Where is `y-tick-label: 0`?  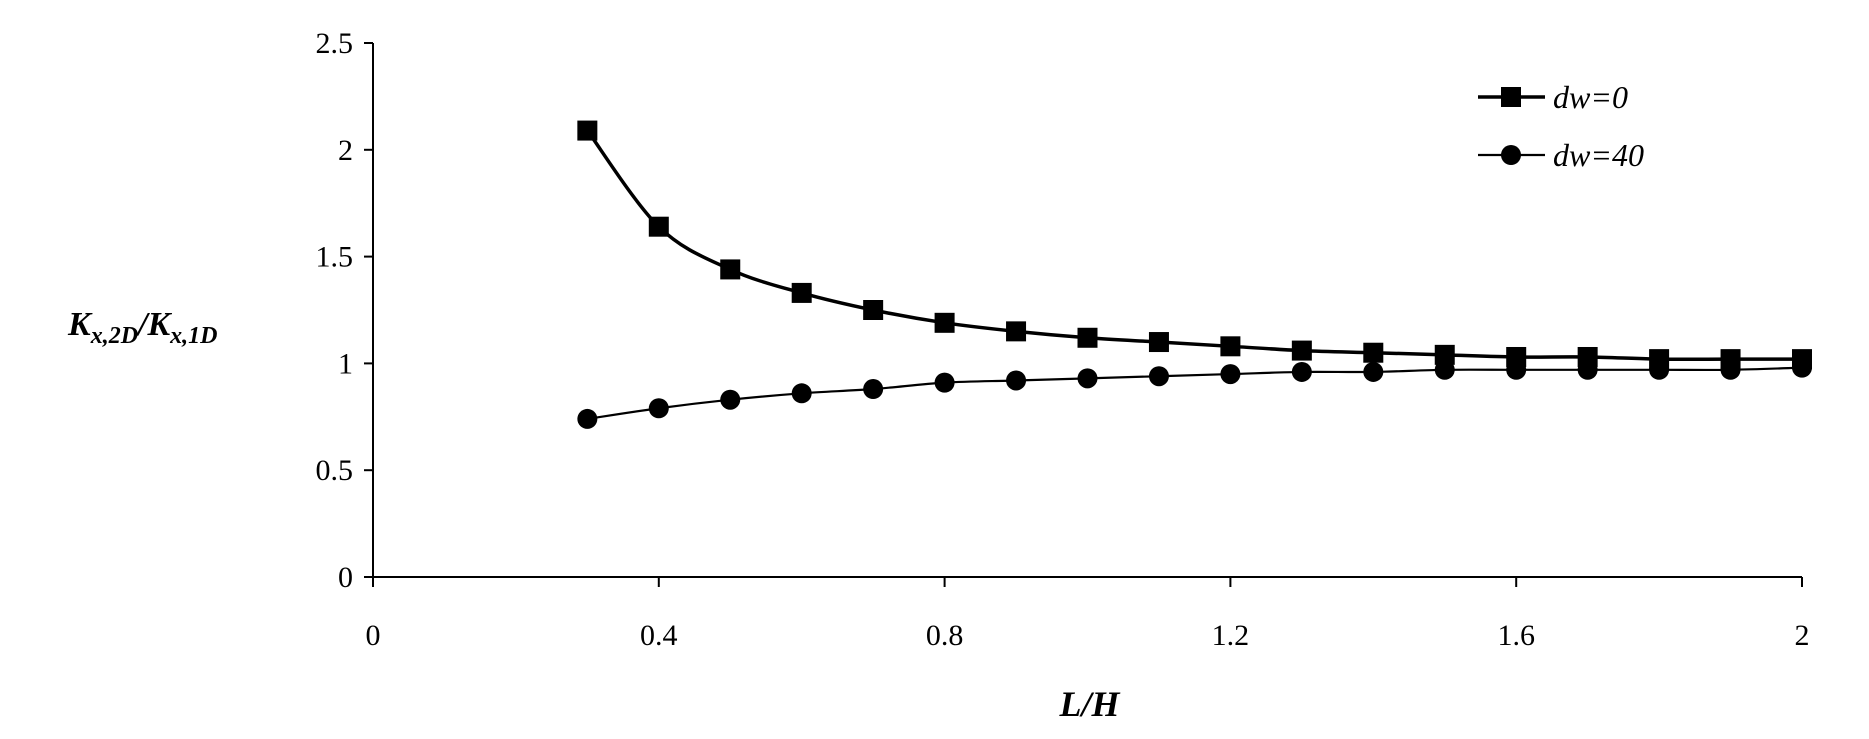
y-tick-label: 0 is located at coordinates (345, 577).